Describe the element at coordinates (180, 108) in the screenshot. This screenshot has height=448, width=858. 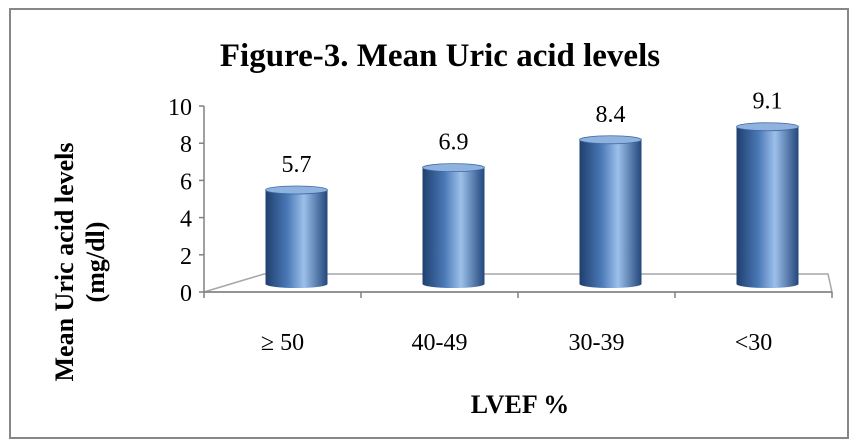
I see `y-tick-label: 10` at that location.